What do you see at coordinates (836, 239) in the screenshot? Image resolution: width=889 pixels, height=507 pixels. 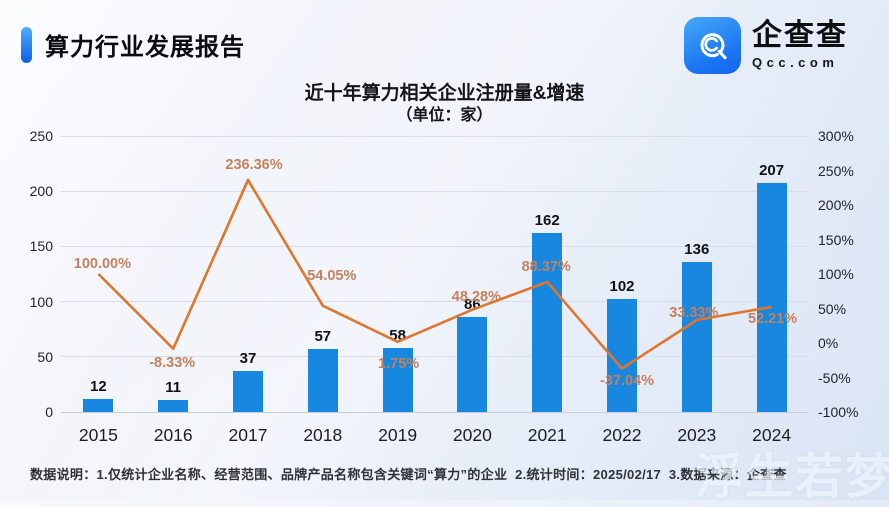 I see `right-axis-tick-label: 150%` at bounding box center [836, 239].